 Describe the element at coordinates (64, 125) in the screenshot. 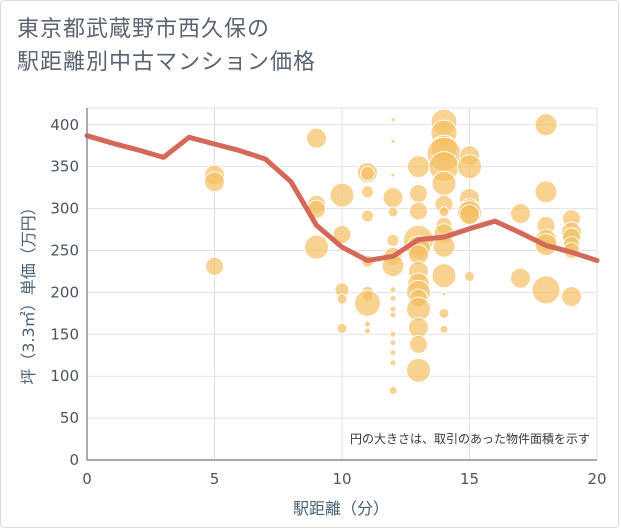

I see `y-tick-label: 400` at that location.